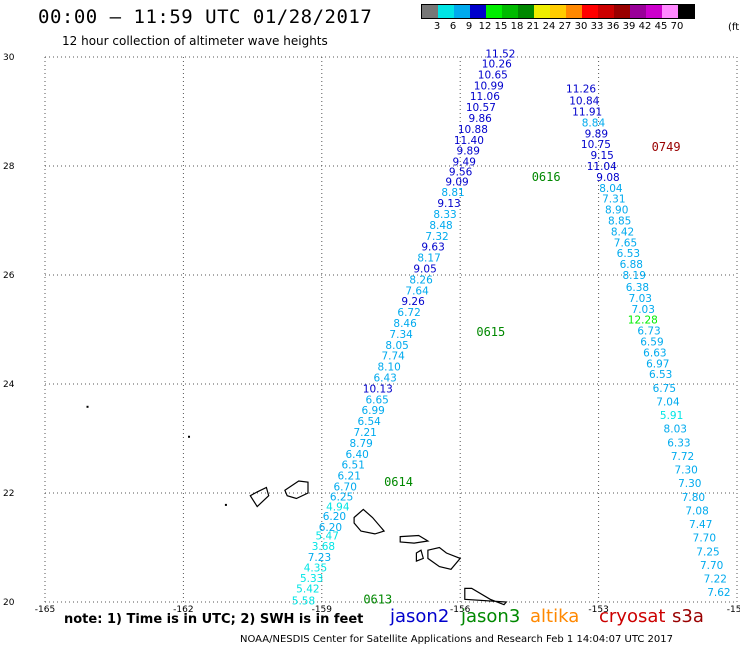 The height and width of the screenshot is (650, 740). Describe the element at coordinates (581, 90) in the screenshot. I see `wave-height-value: 11.26` at that location.